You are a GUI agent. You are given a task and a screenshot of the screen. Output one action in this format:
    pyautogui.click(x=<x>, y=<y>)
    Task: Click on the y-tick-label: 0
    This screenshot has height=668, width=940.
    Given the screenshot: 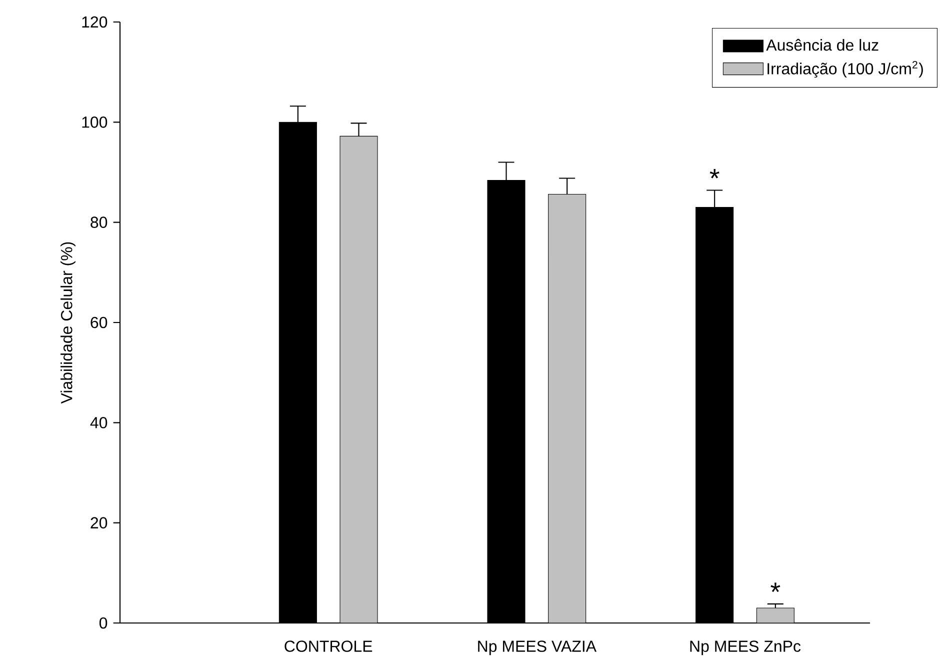 What is the action you would take?
    pyautogui.click(x=103, y=623)
    